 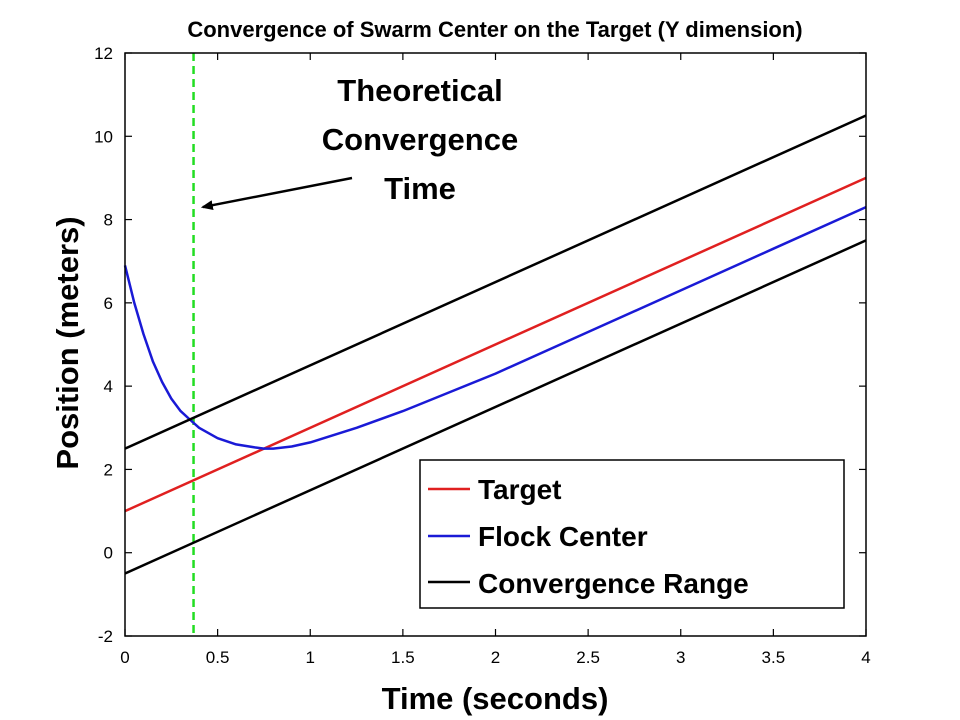 What do you see at coordinates (276, 193) in the screenshot?
I see `annotation-arrow` at bounding box center [276, 193].